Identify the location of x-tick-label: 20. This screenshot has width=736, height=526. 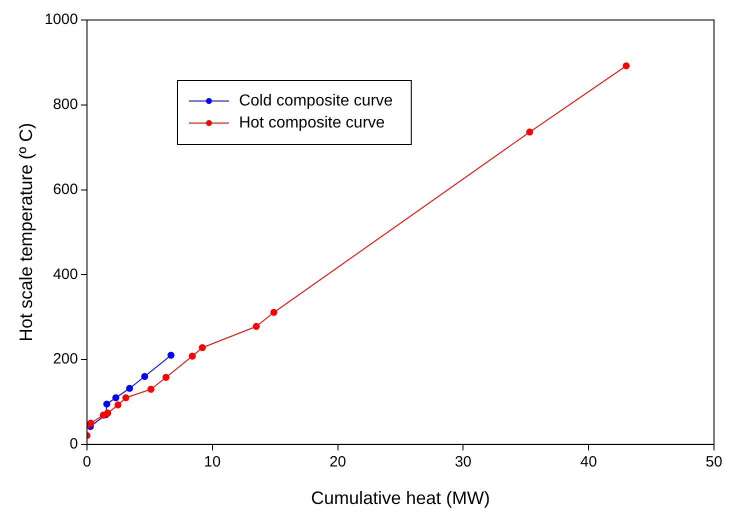
(337, 462).